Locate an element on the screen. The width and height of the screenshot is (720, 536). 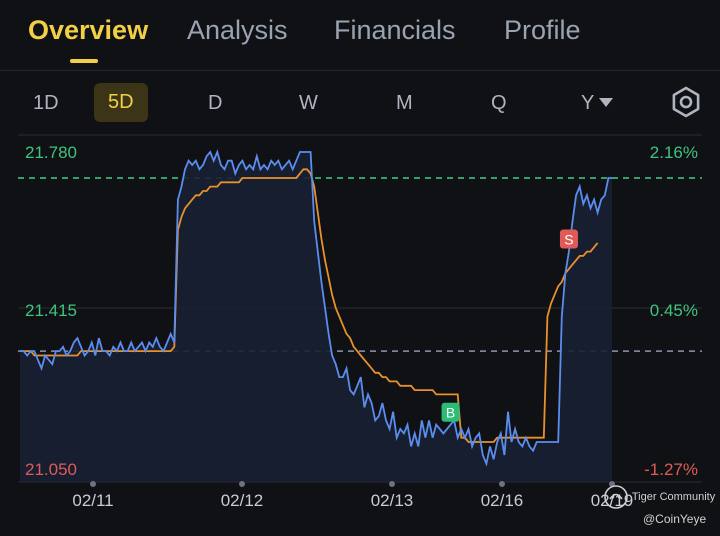
period-selector: 1D 5D D W M Q Y is located at coordinates (360, 102).